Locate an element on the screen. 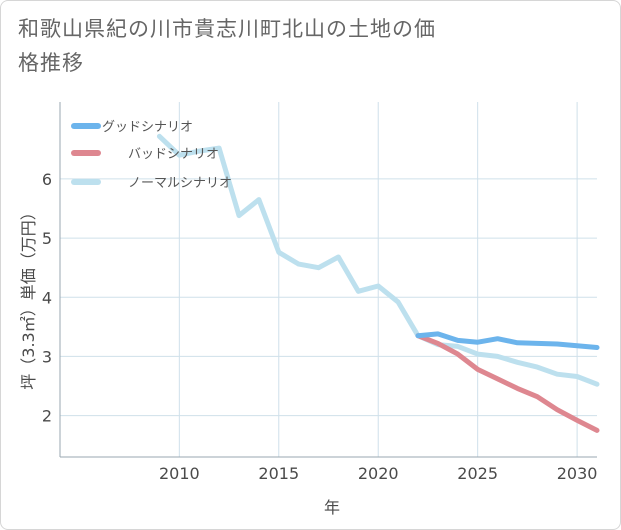  x-tick-label: 2020 is located at coordinates (378, 473).